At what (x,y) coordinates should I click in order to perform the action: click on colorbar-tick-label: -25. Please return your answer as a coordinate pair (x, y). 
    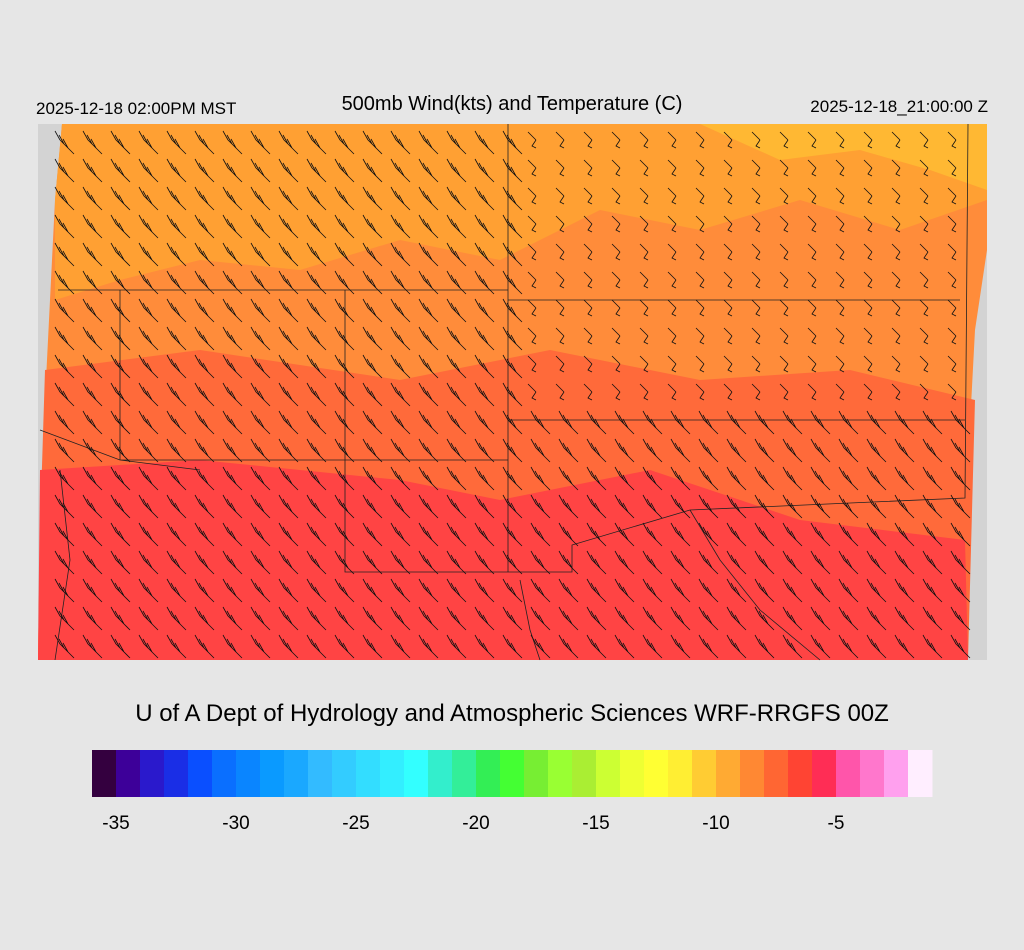
    Looking at the image, I should click on (355, 823).